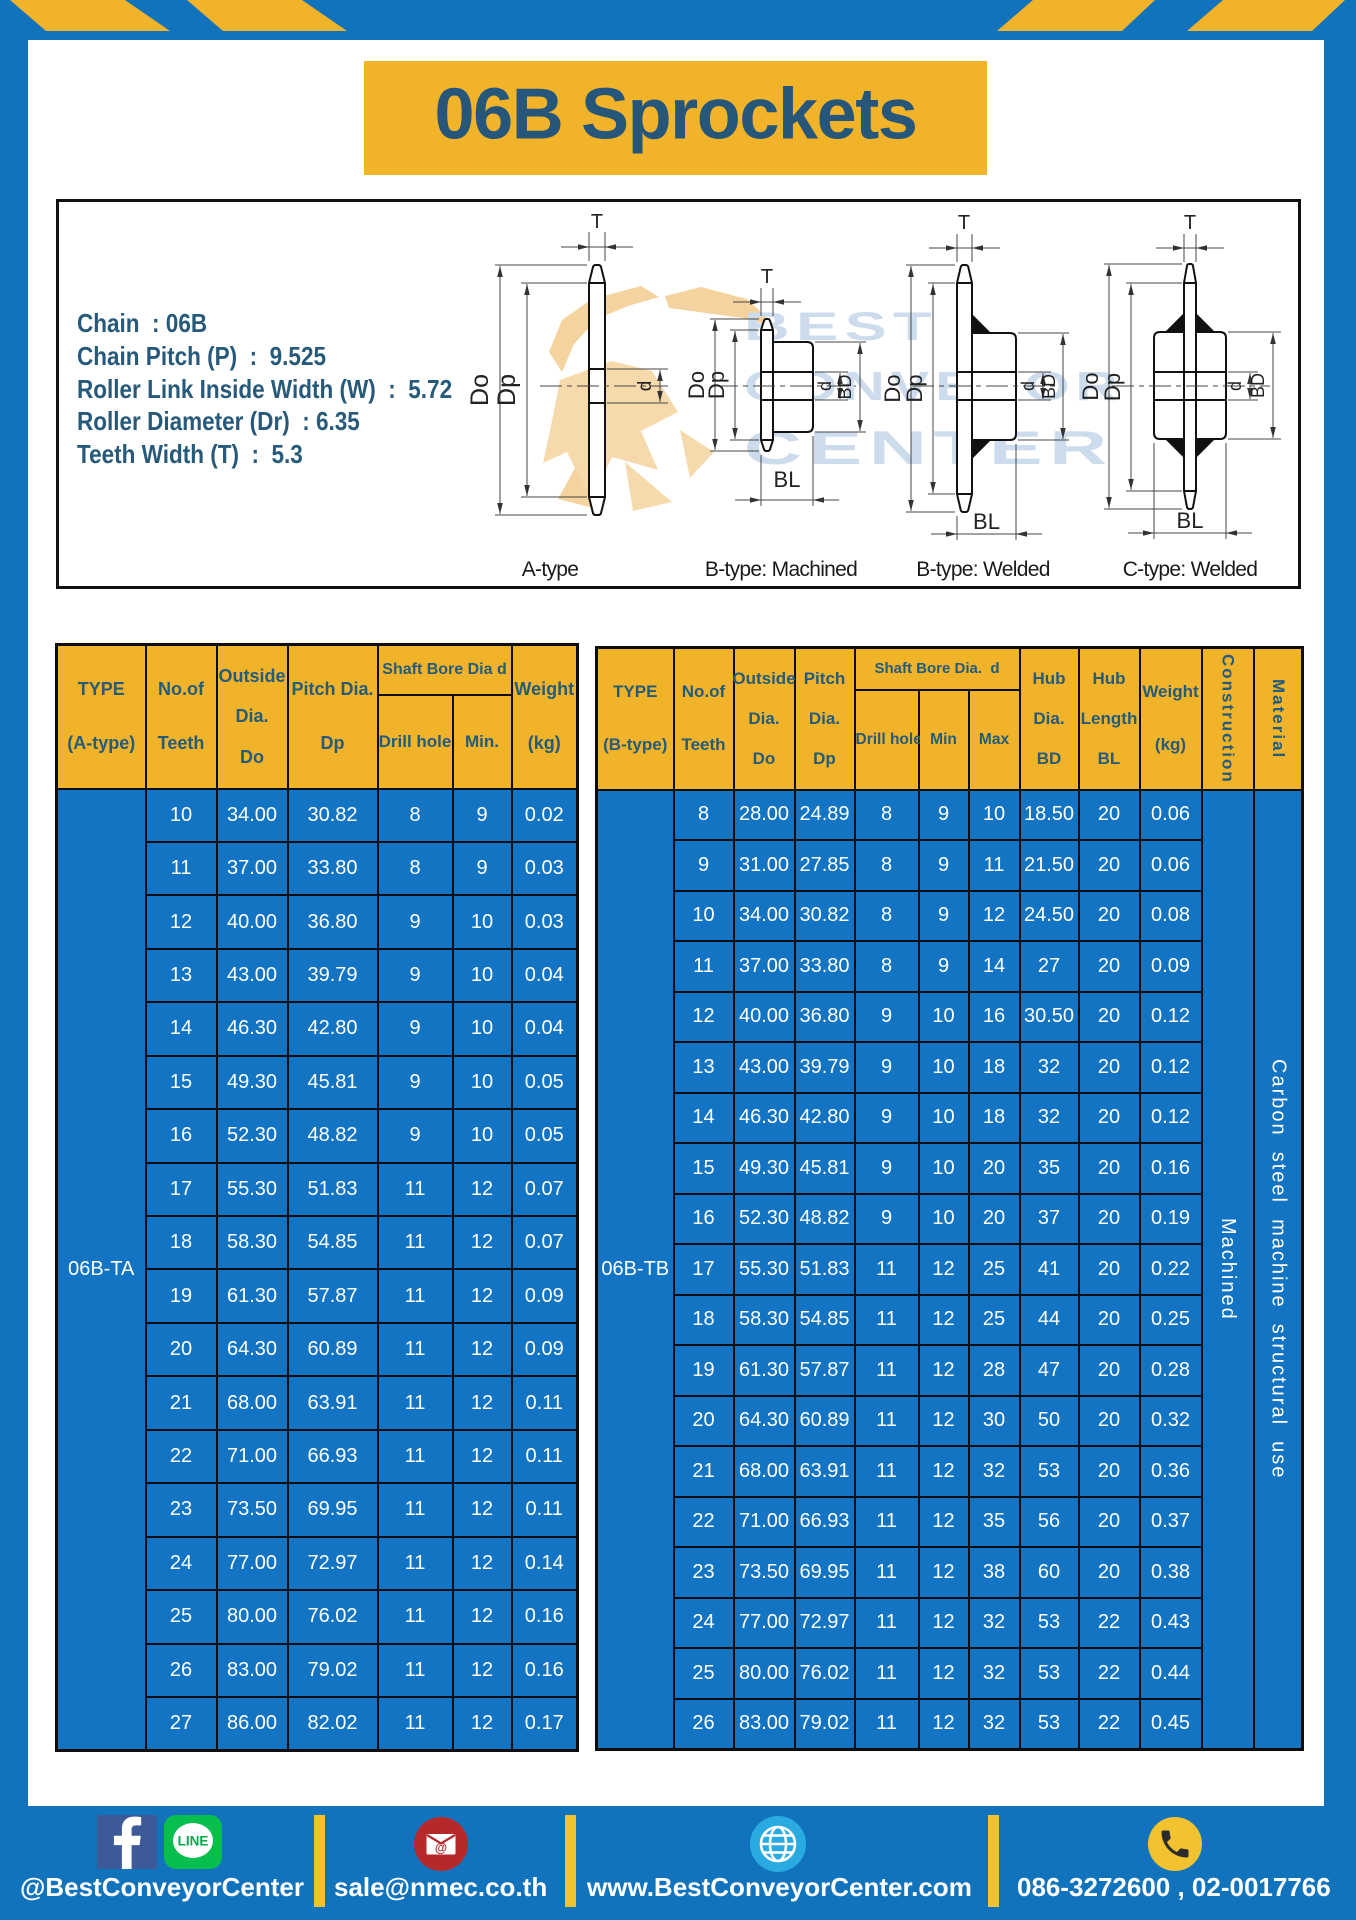 Image resolution: width=1356 pixels, height=1920 pixels. I want to click on svg-text: A-type, so click(550, 569).